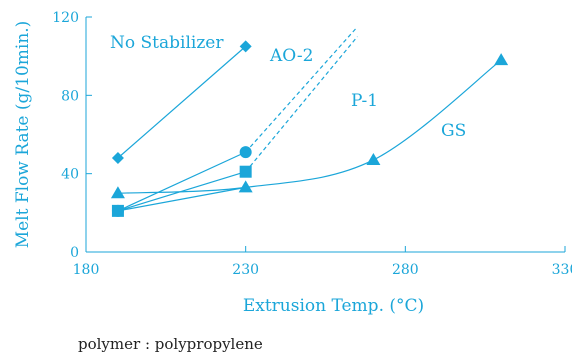  What do you see at coordinates (182, 102) in the screenshot?
I see `series-line-no-stabilizer` at bounding box center [182, 102].